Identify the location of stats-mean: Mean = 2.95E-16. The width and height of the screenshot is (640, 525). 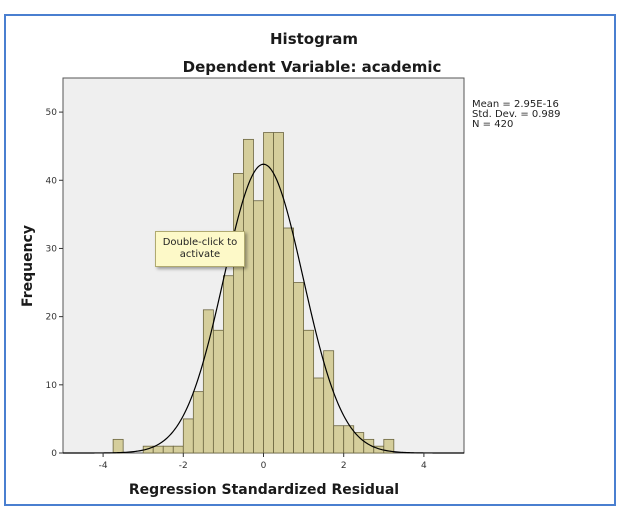
(515, 104).